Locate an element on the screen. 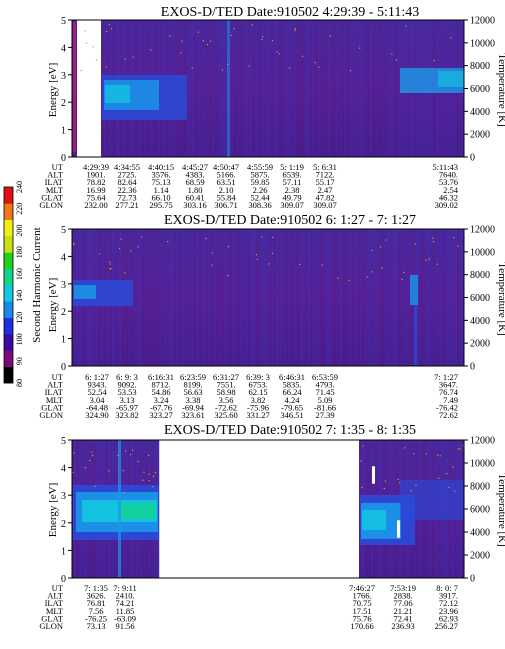 This screenshot has height=649, width=505. p3-orbit-cell: 77.06 is located at coordinates (402, 603).